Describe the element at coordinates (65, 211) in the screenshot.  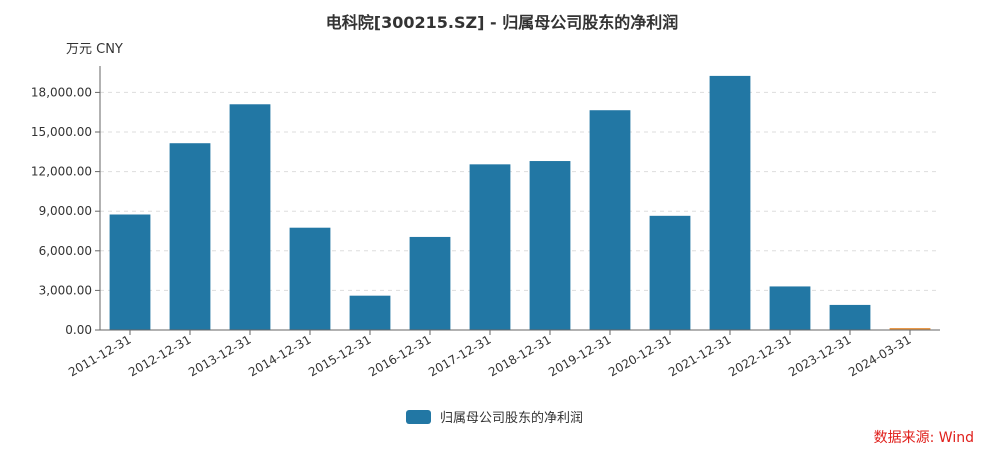
I see `y-tick-label: 9,000.00` at that location.